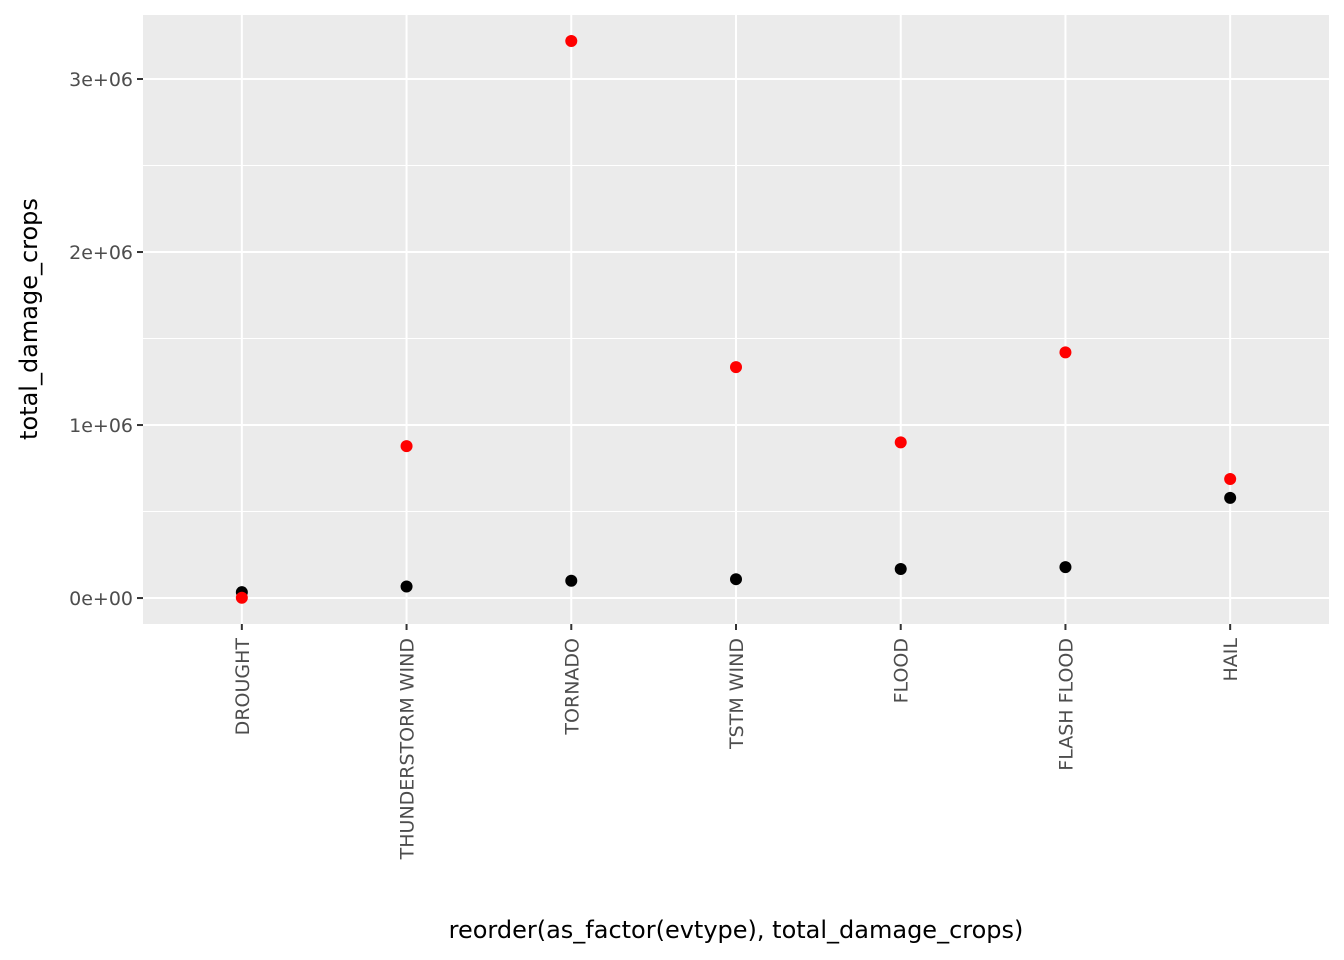 The height and width of the screenshot is (960, 1344). Describe the element at coordinates (243, 687) in the screenshot. I see `x-tick-label: DROUGHT` at that location.